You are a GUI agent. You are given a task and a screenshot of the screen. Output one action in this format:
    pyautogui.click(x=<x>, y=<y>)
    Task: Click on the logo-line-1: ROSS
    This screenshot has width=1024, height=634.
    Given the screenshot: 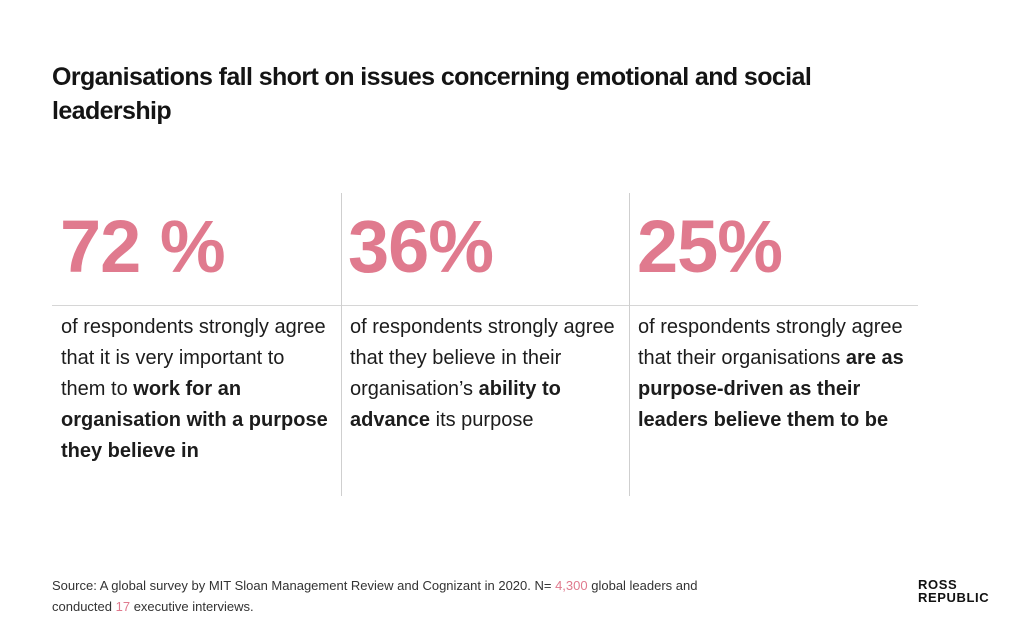 What is the action you would take?
    pyautogui.click(x=938, y=584)
    